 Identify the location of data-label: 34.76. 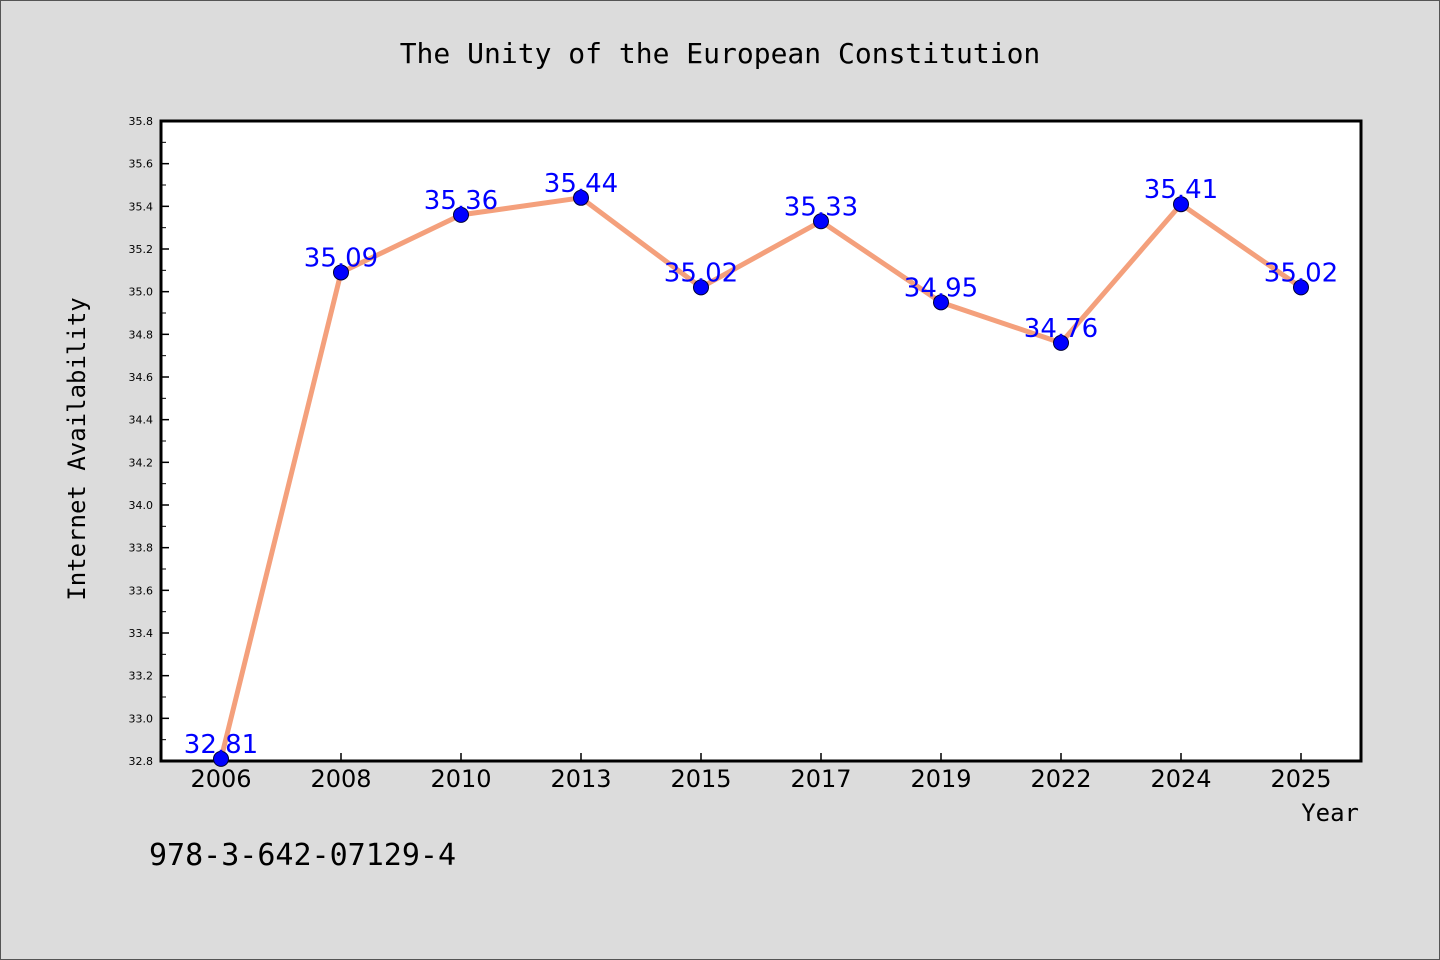
(1061, 329).